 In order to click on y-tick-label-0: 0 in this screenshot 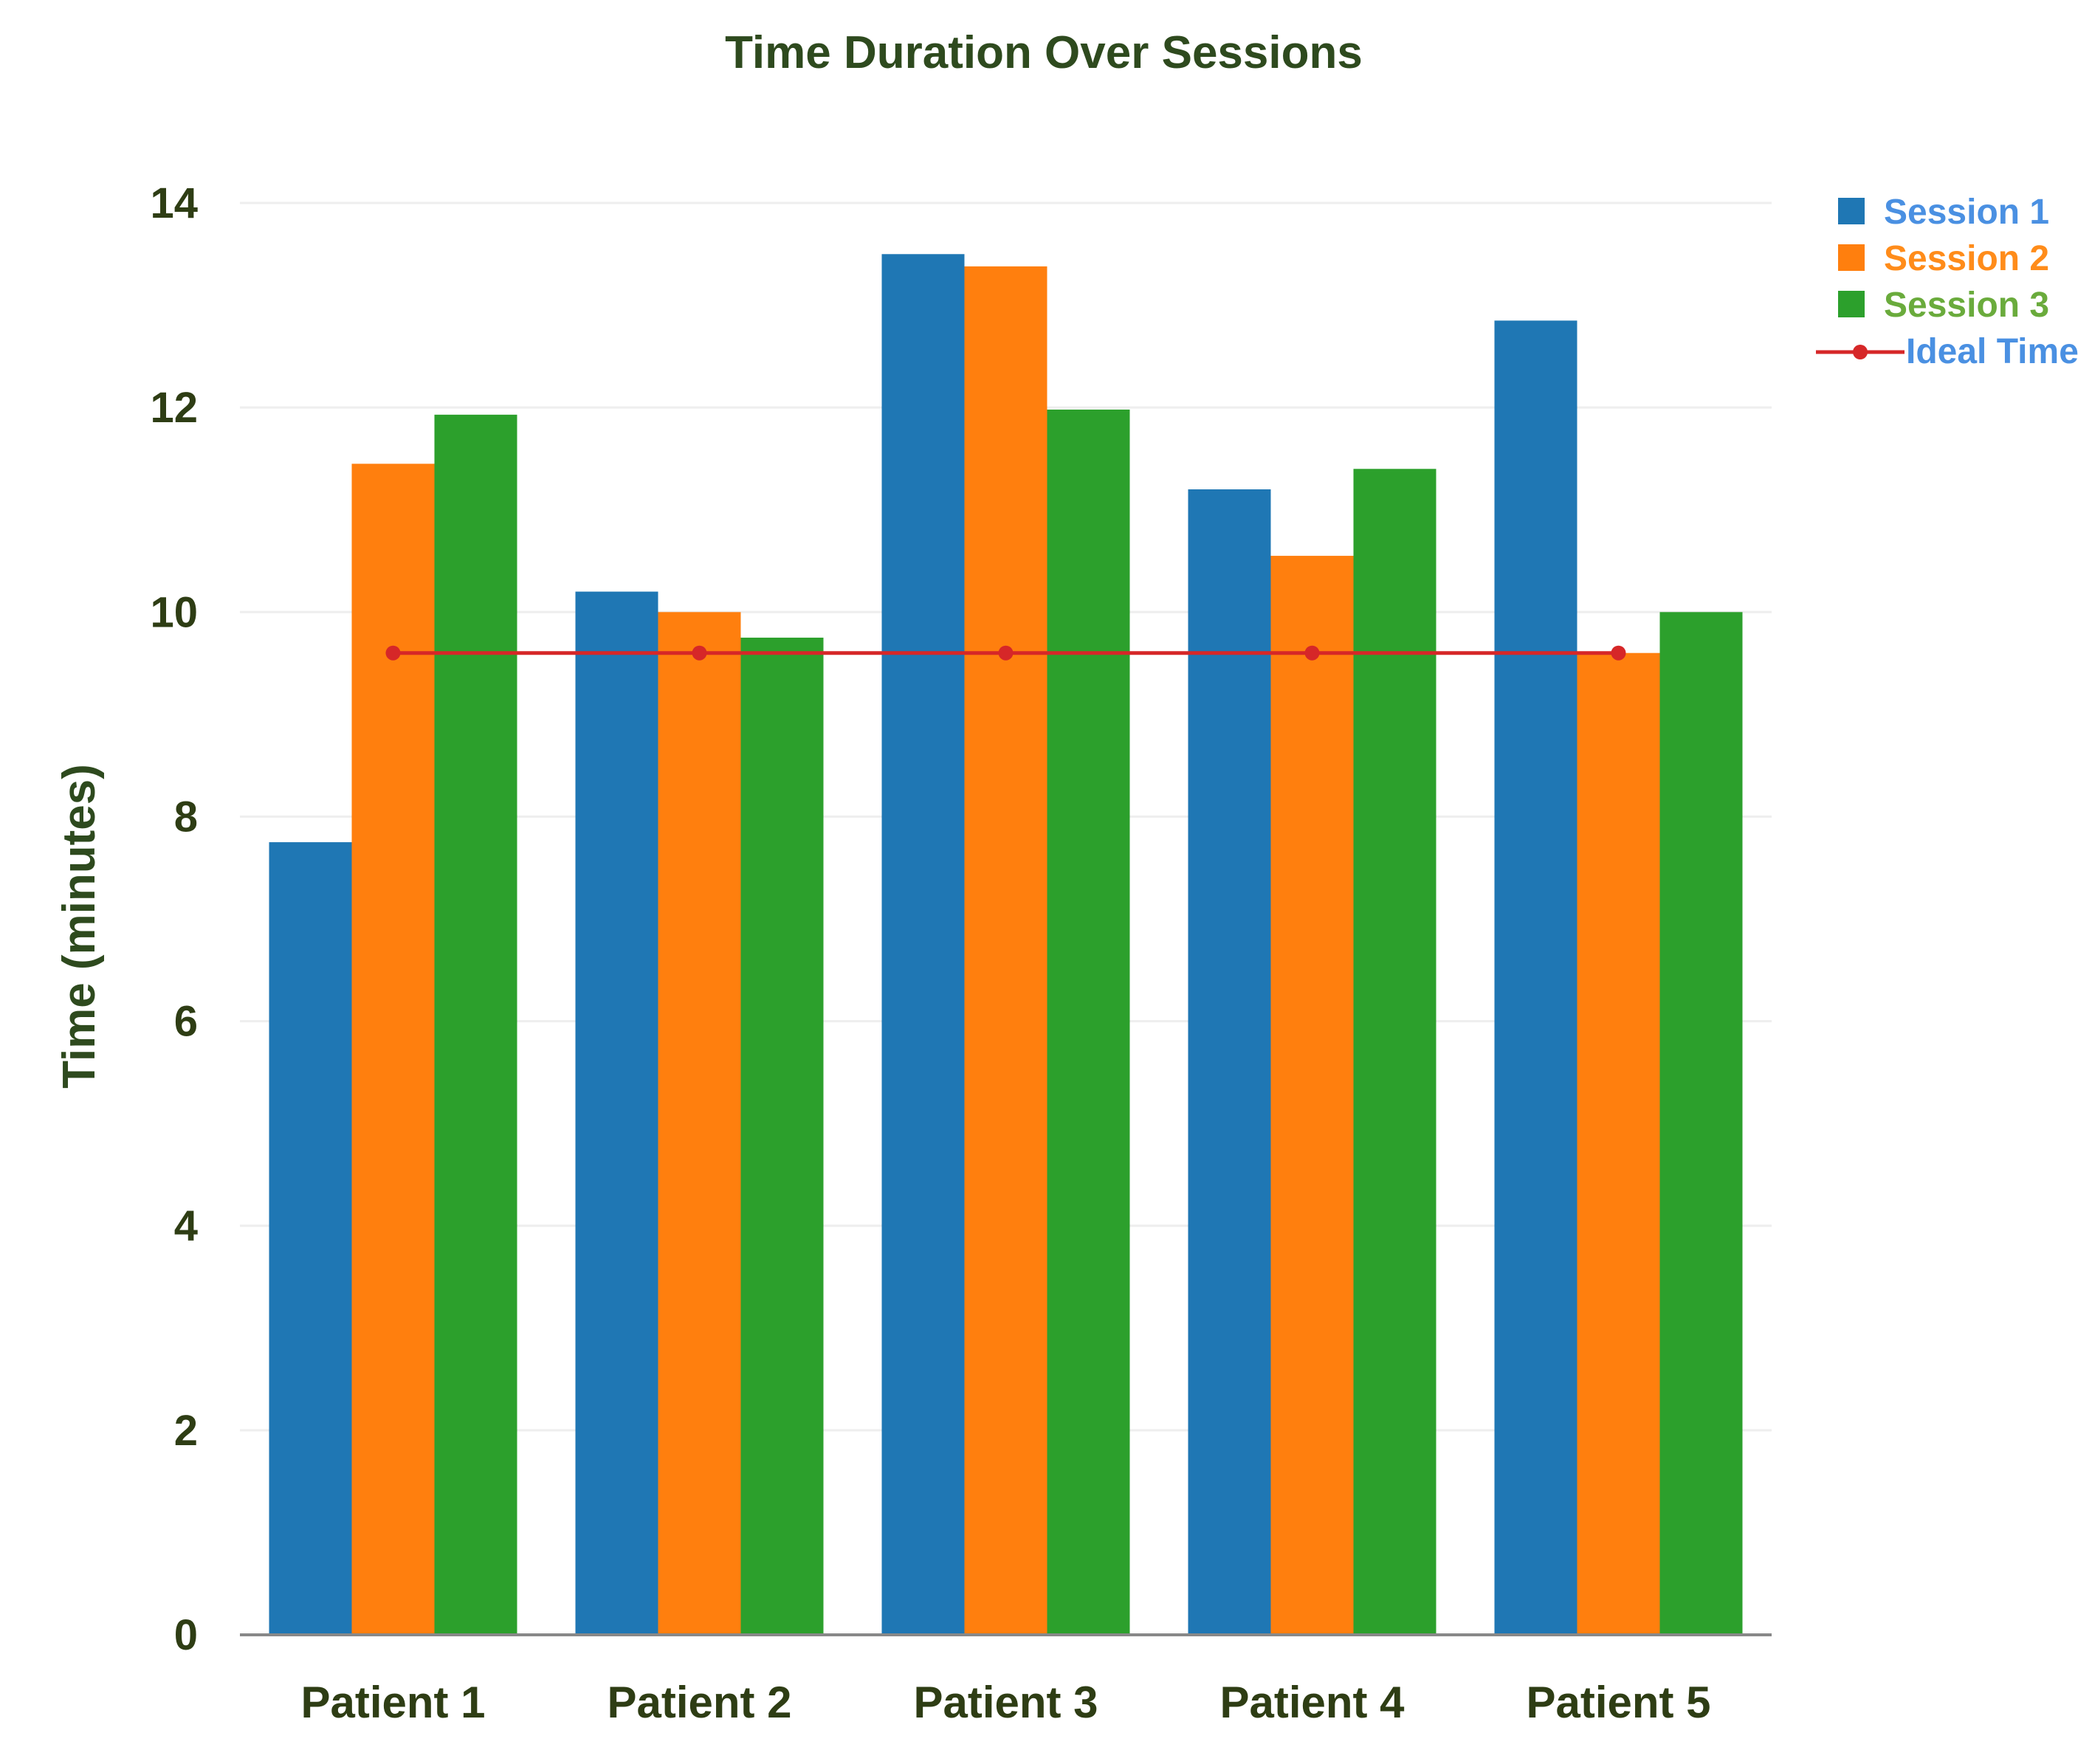, I will do `click(186, 1635)`.